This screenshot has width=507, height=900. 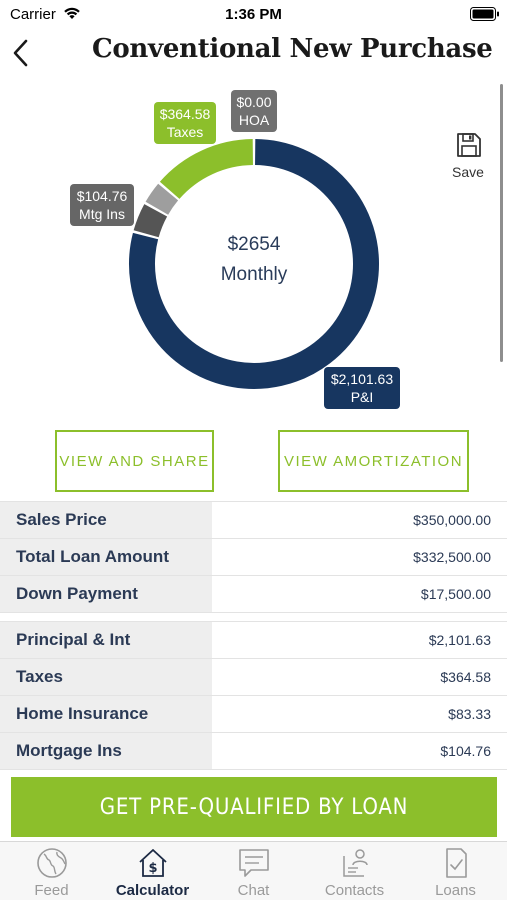 What do you see at coordinates (106, 557) in the screenshot?
I see `row-label: Total Loan Amount` at bounding box center [106, 557].